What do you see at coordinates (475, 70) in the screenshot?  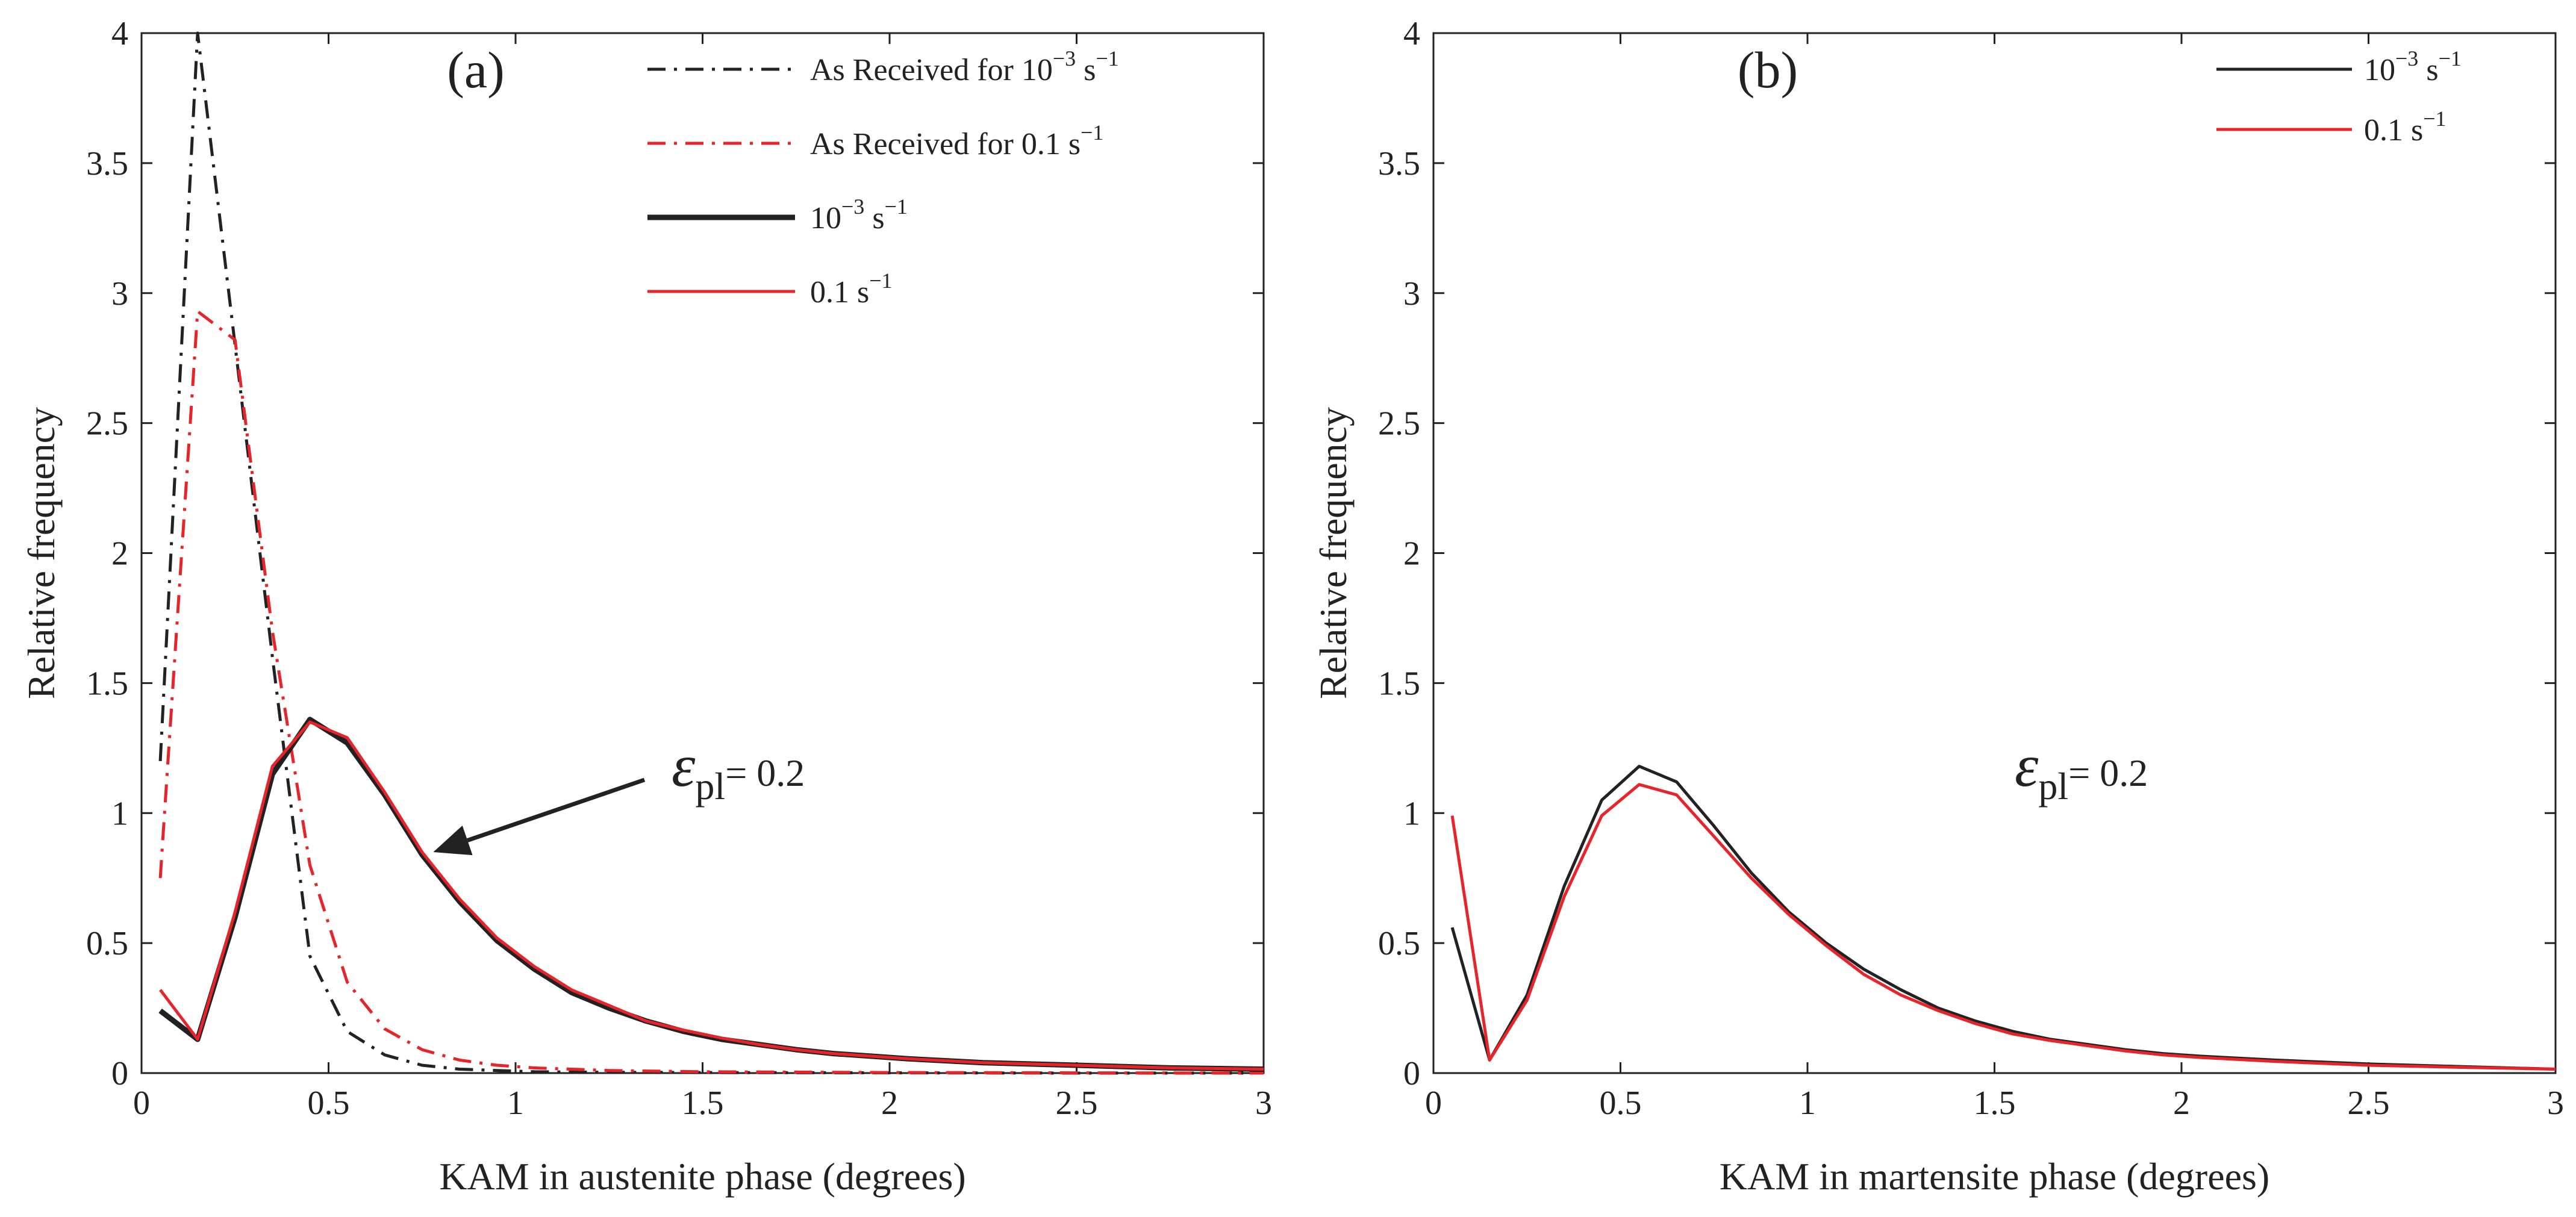 I see `panel-label: (a)` at bounding box center [475, 70].